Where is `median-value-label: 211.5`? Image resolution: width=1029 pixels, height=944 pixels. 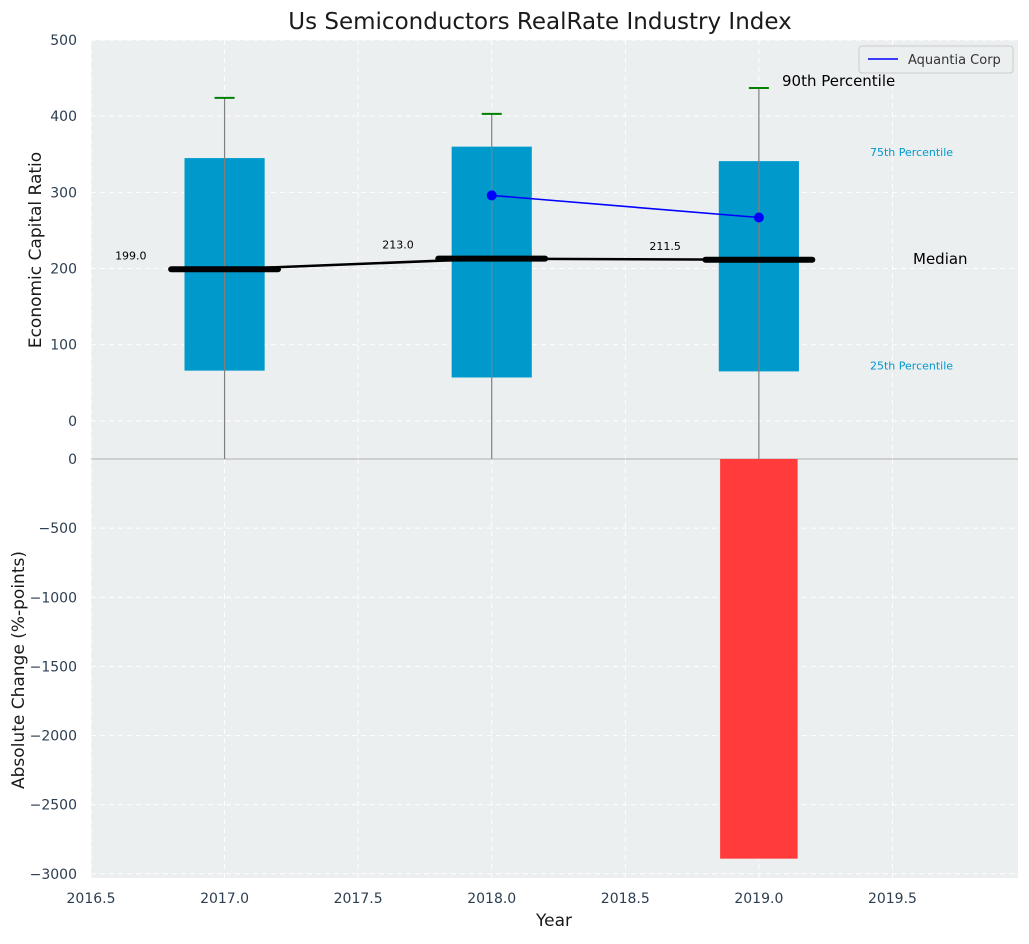 median-value-label: 211.5 is located at coordinates (665, 246).